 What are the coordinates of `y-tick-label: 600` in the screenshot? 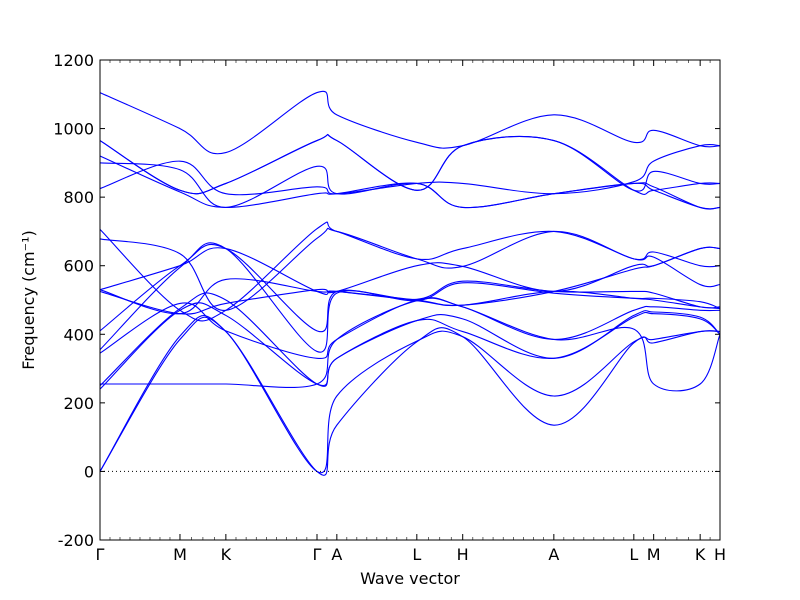 It's located at (78, 266).